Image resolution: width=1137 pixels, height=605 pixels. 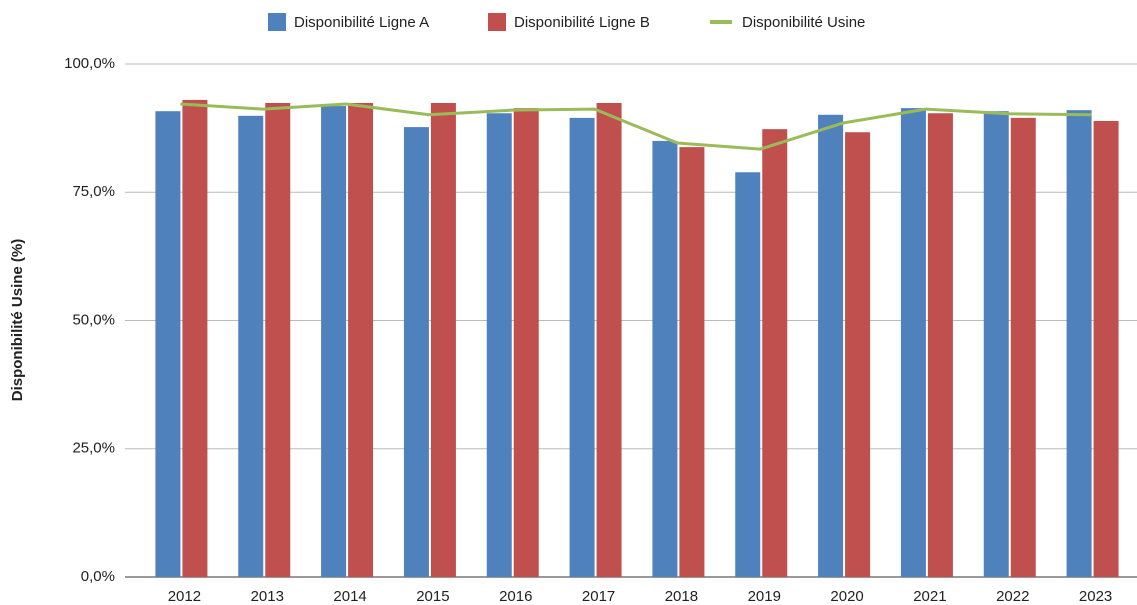 What do you see at coordinates (432, 596) in the screenshot?
I see `x-tick-label: 2015` at bounding box center [432, 596].